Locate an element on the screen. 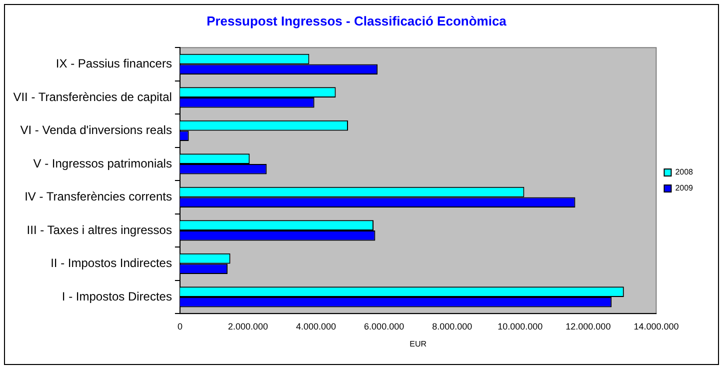 This screenshot has height=371, width=725. x-tick-label: 14.000.000 is located at coordinates (656, 326).